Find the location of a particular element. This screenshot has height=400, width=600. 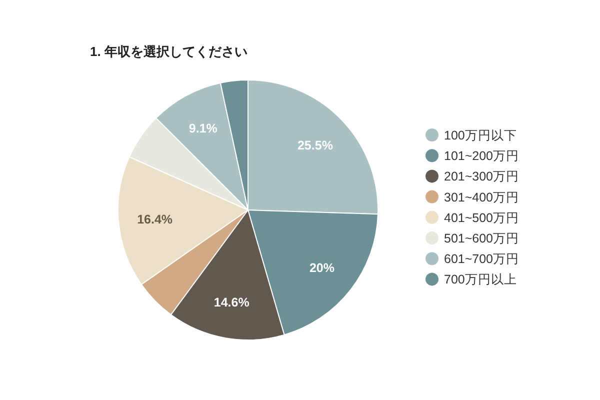

data-label: 9.1% is located at coordinates (203, 128).